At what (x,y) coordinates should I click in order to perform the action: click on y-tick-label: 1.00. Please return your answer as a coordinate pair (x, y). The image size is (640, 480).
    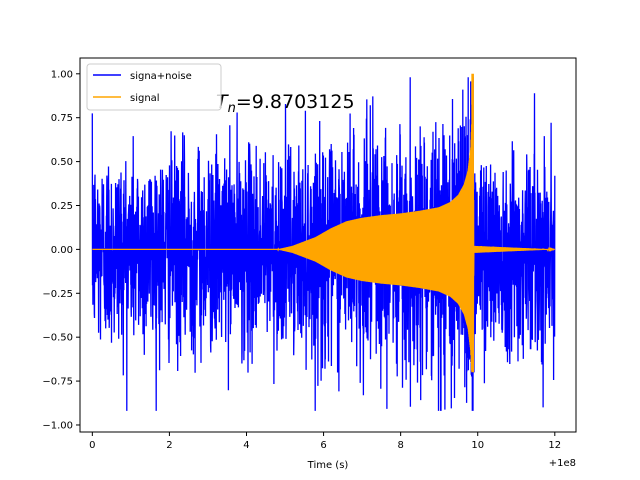
    Looking at the image, I should click on (62, 74).